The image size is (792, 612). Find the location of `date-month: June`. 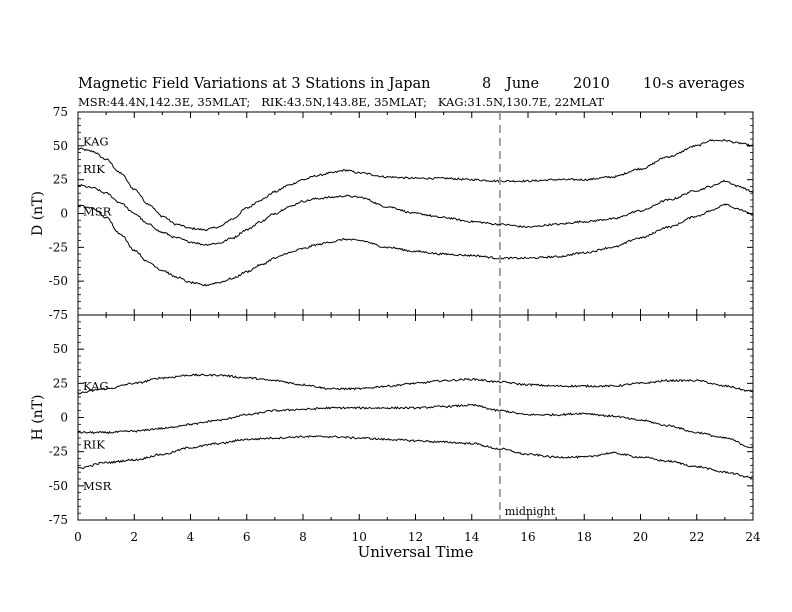

date-month: June is located at coordinates (521, 84).